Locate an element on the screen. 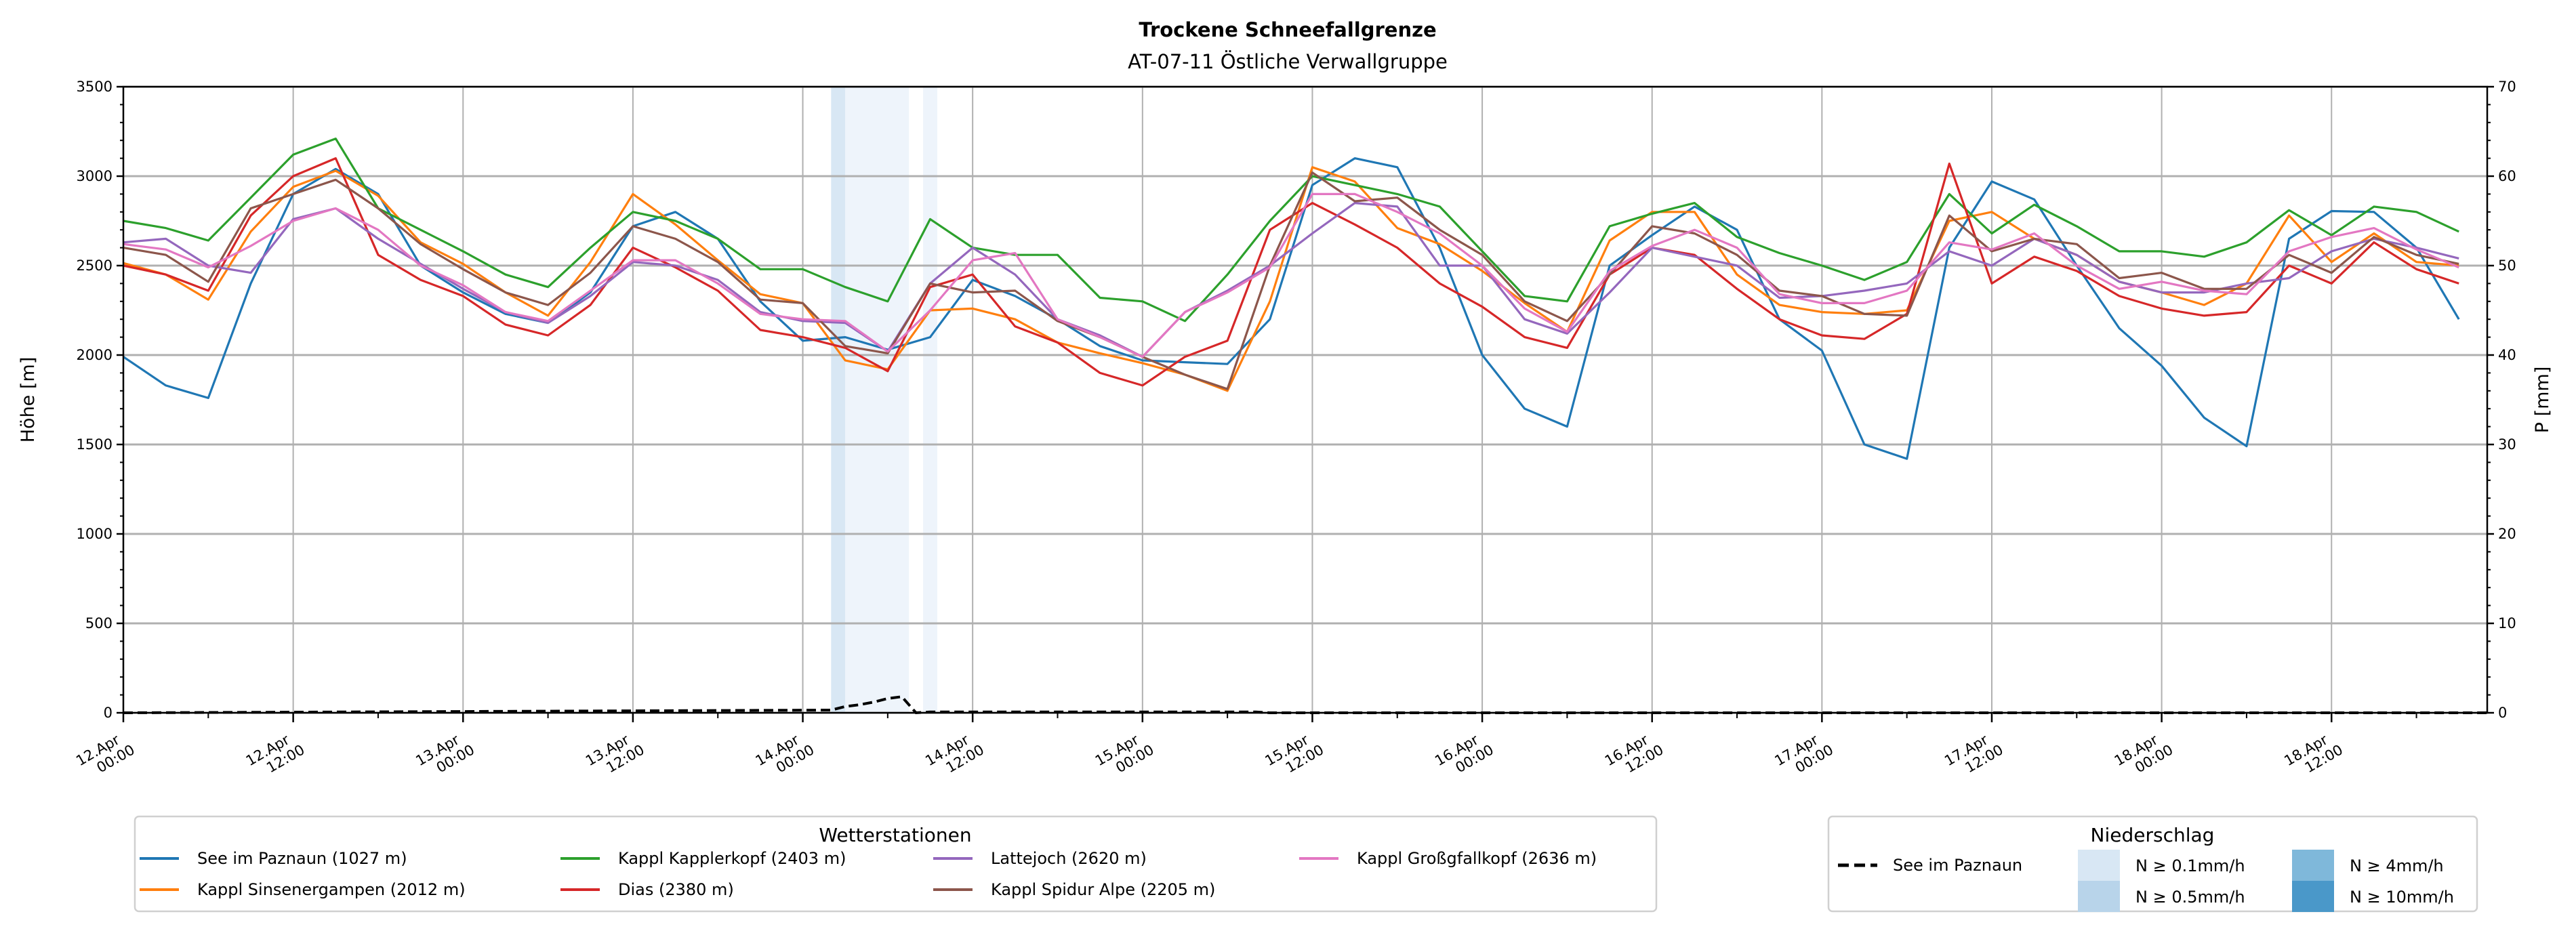  chart-title: Trockene Schneefallgrenze is located at coordinates (1288, 29).